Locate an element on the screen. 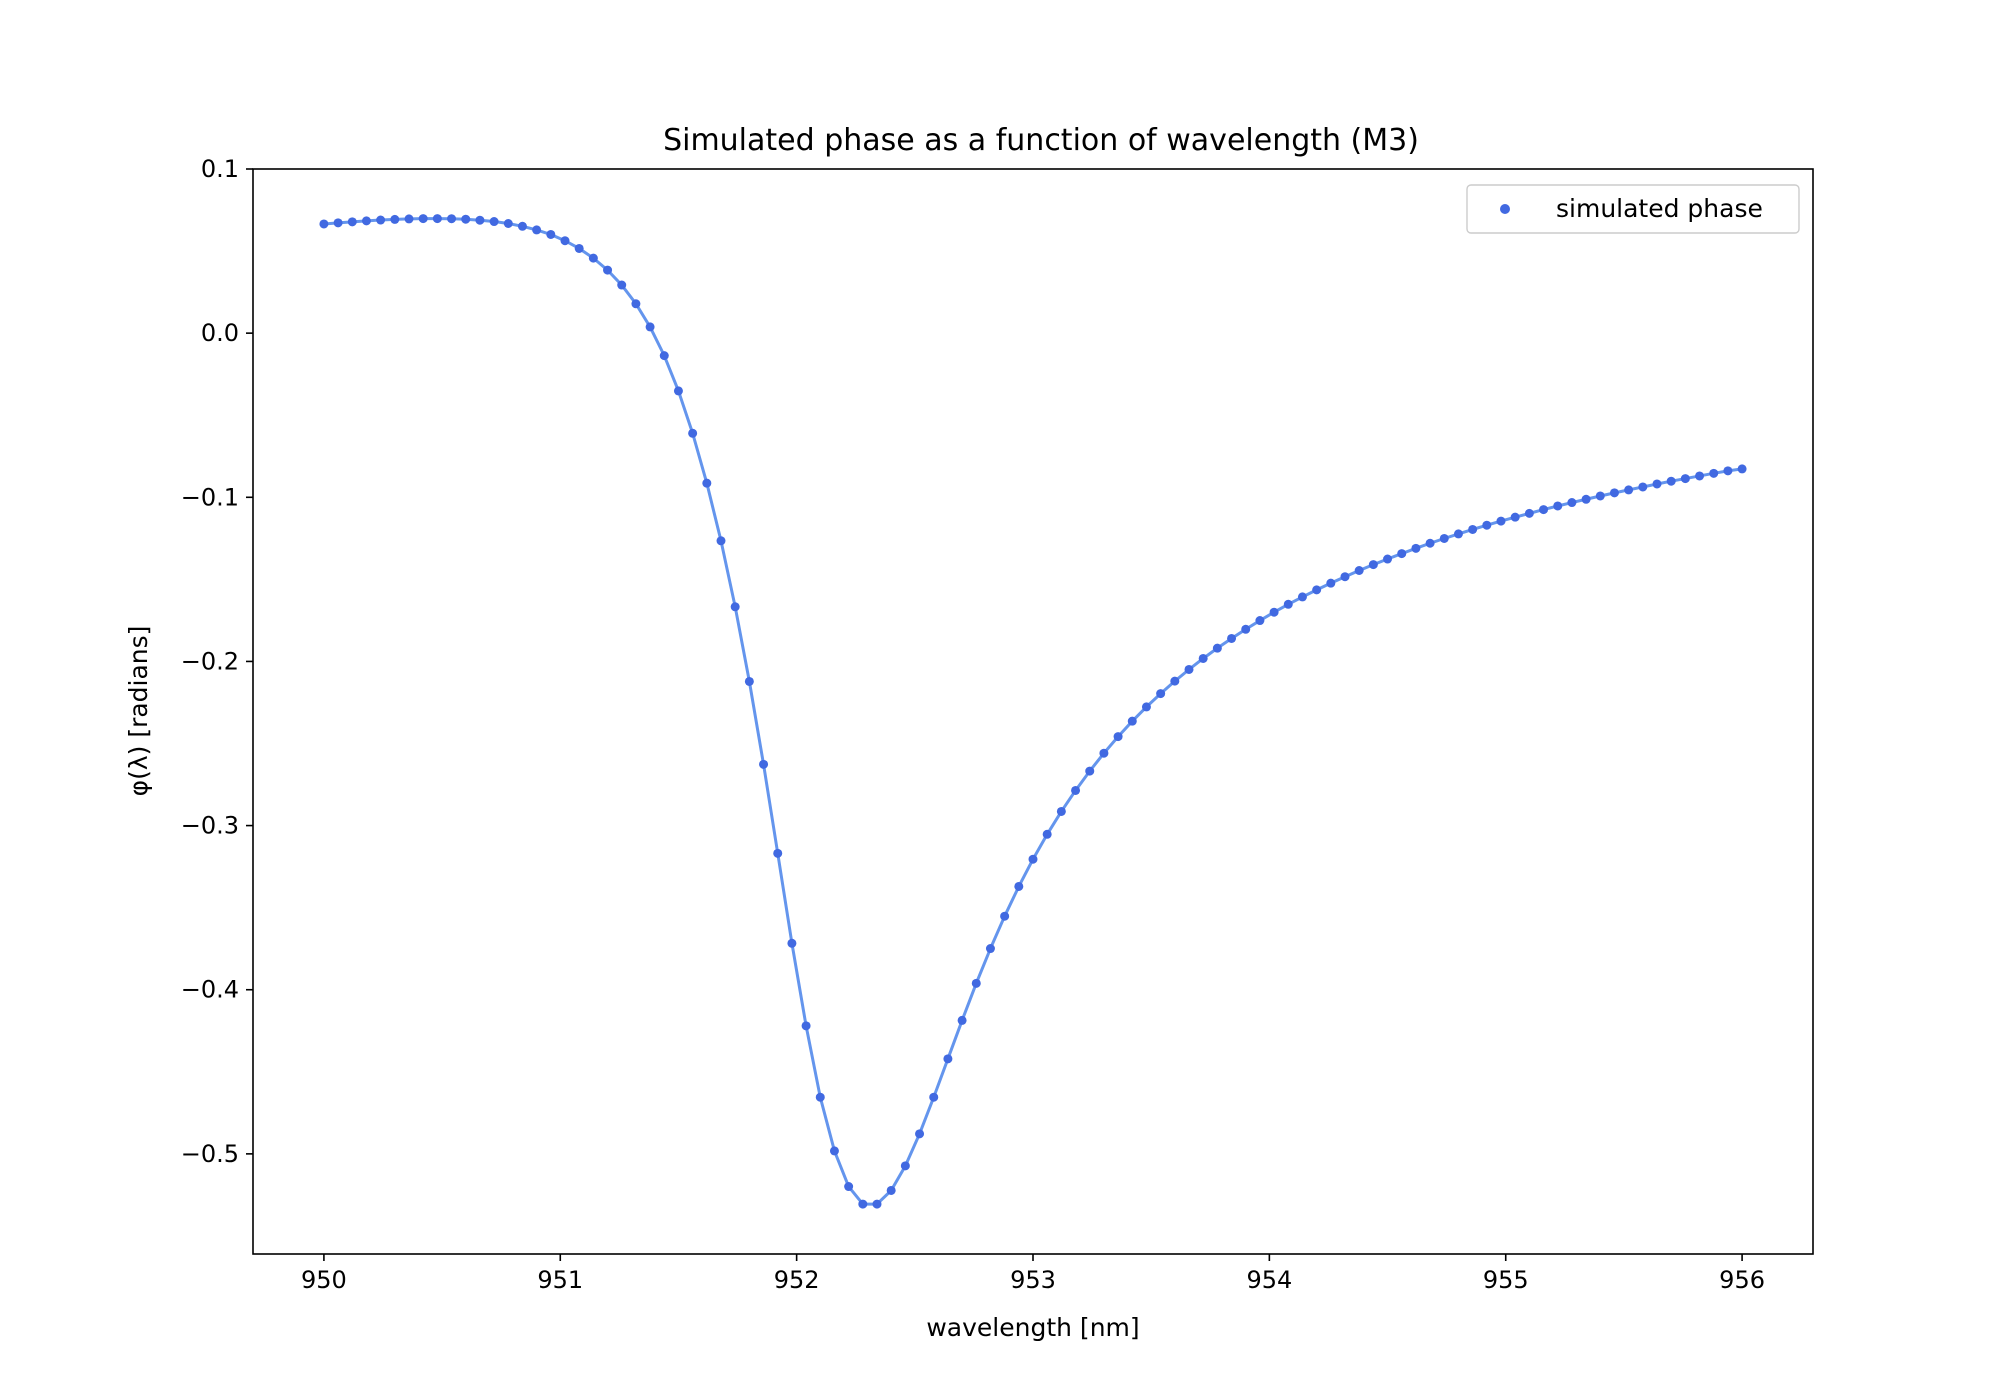 Image resolution: width=2000 pixels, height=1400 pixels. x-tick-label: 952 is located at coordinates (797, 1280).